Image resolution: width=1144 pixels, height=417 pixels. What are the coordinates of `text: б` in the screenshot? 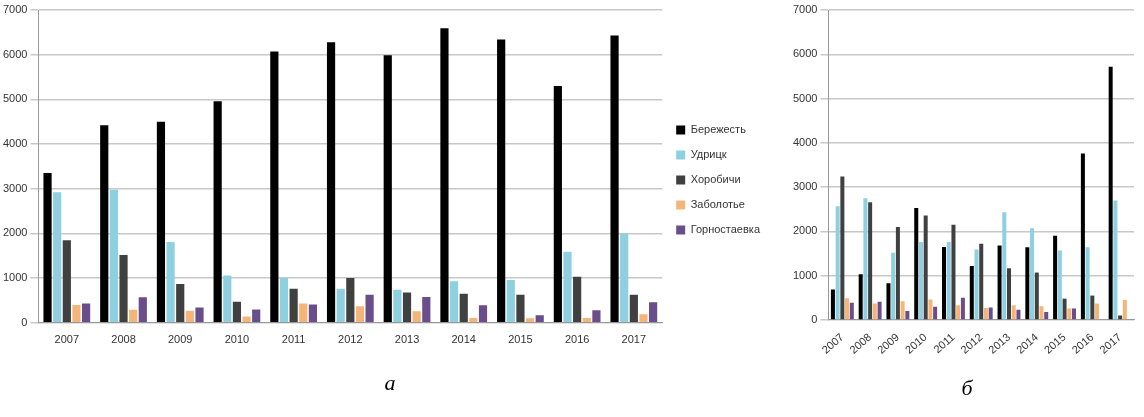 It's located at (967, 388).